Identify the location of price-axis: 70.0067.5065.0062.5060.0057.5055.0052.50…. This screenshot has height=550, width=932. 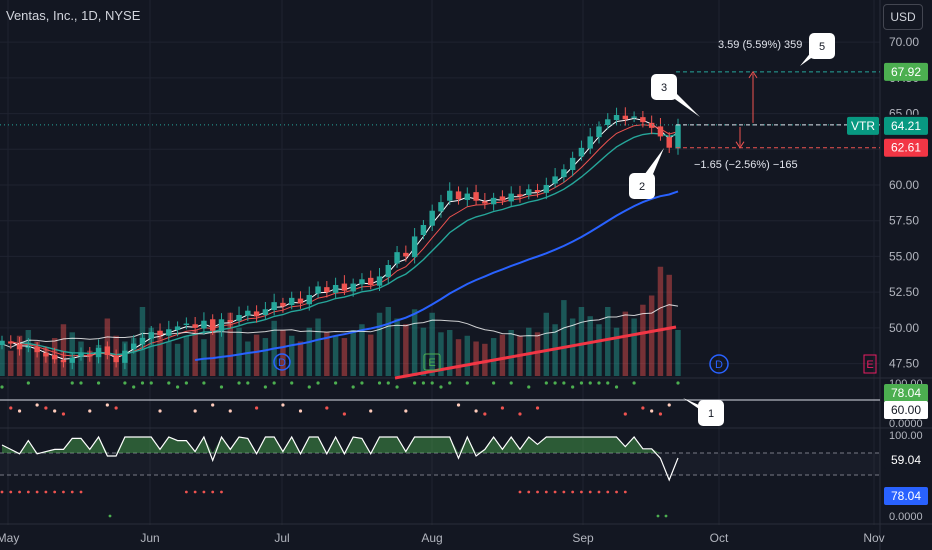
(887, 279).